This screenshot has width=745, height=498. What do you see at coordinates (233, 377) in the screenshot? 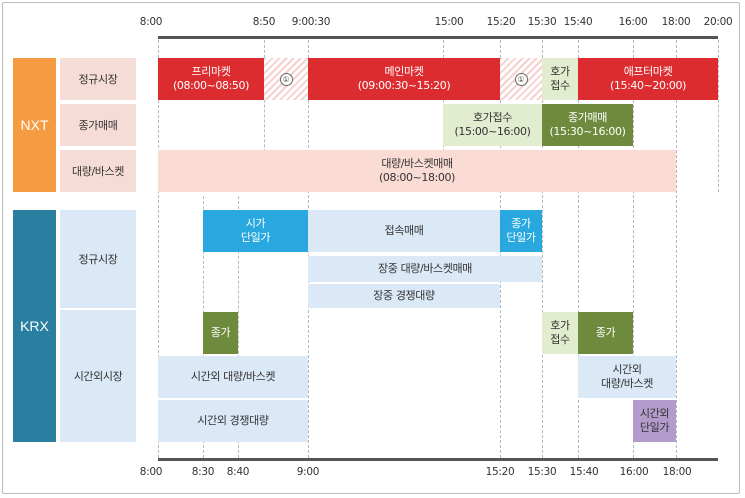
I see `krx-pre-block-bar: 시간외 대량/바스켓` at bounding box center [233, 377].